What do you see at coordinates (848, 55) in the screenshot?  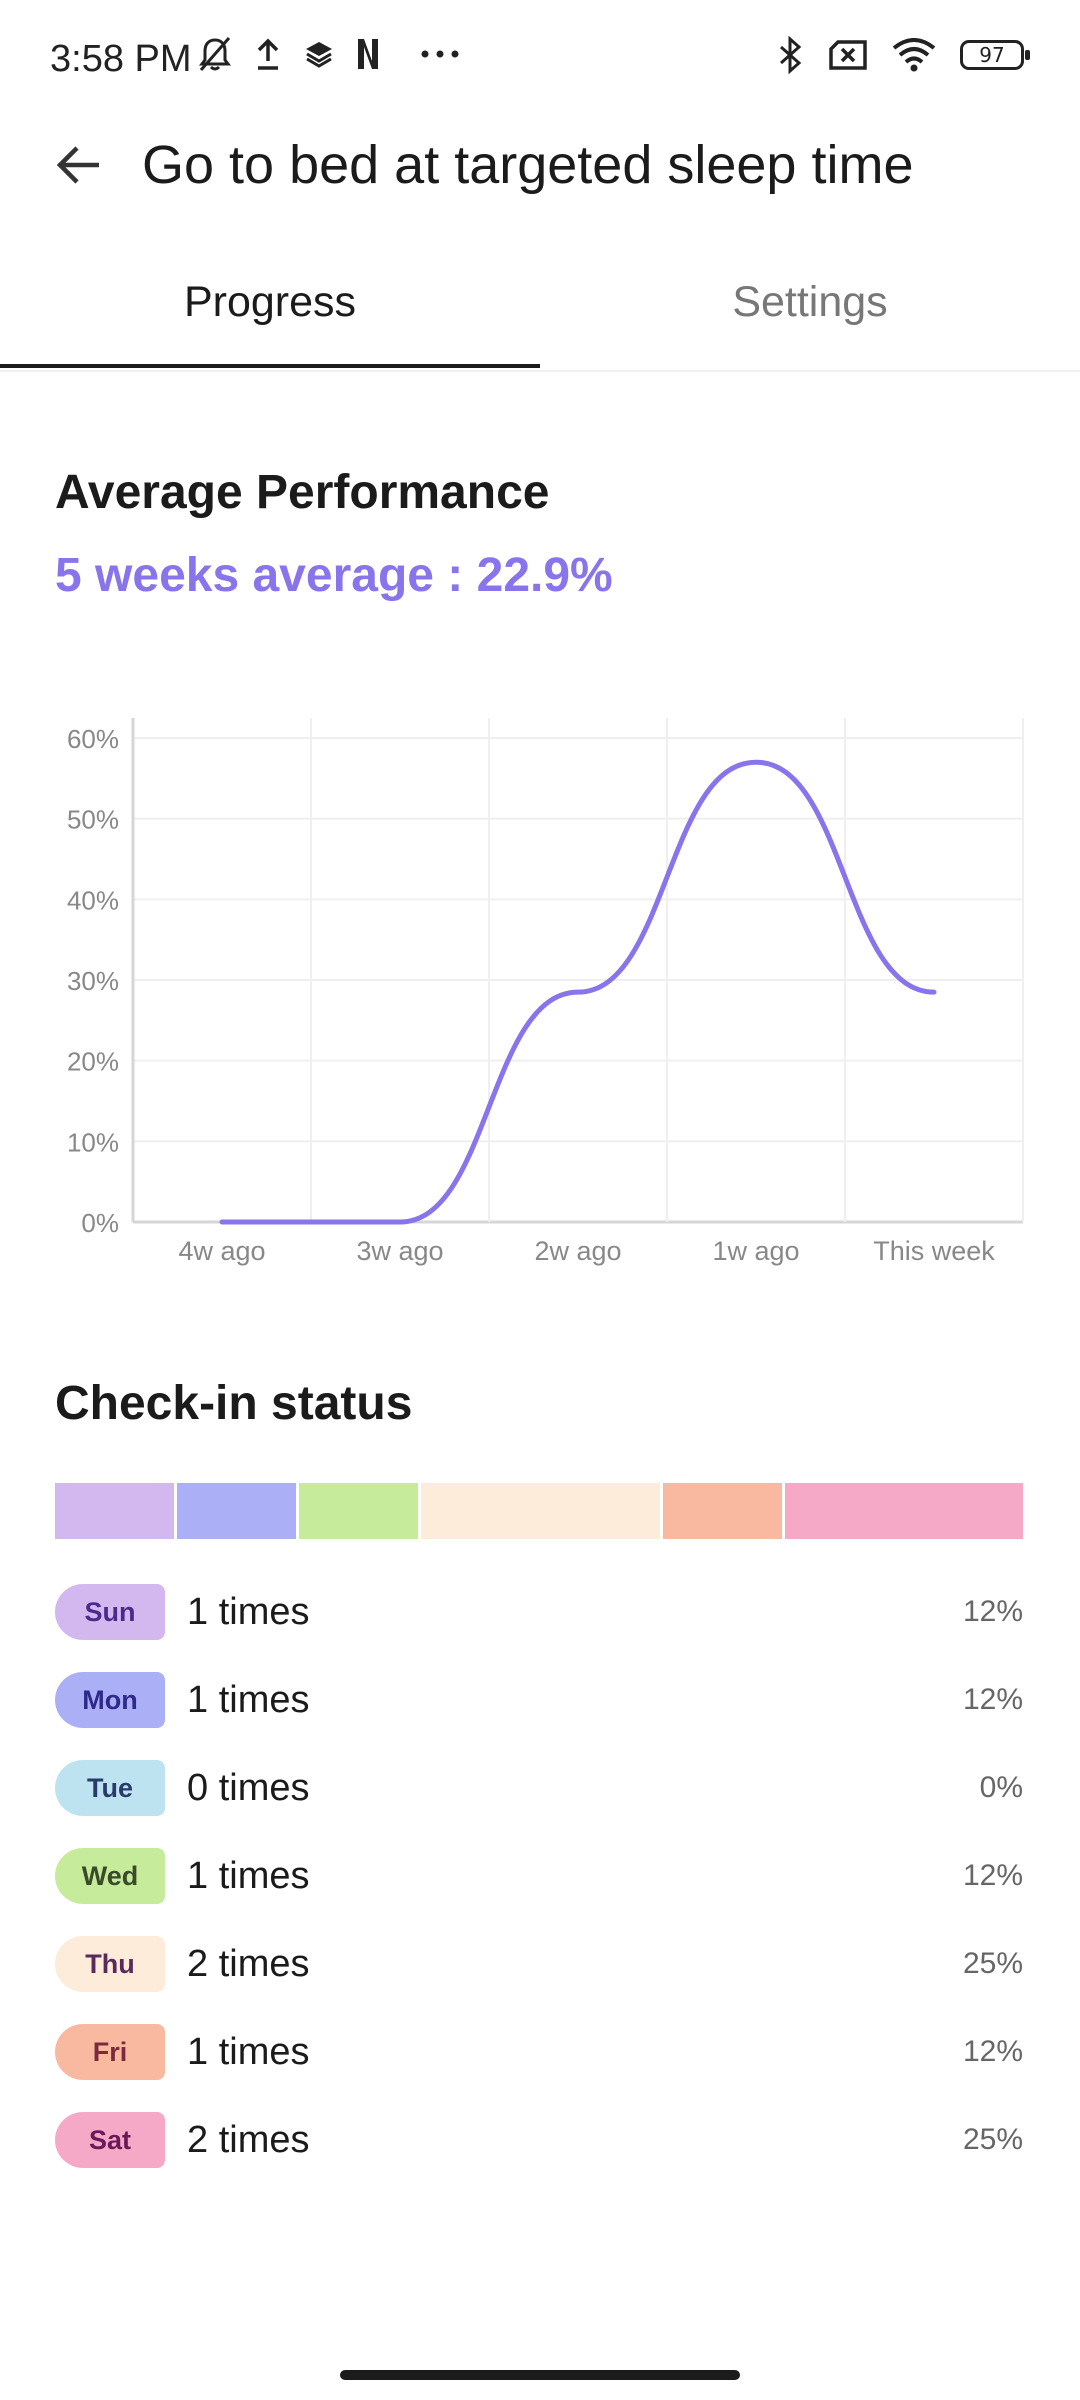 I see `no-sim-icon` at bounding box center [848, 55].